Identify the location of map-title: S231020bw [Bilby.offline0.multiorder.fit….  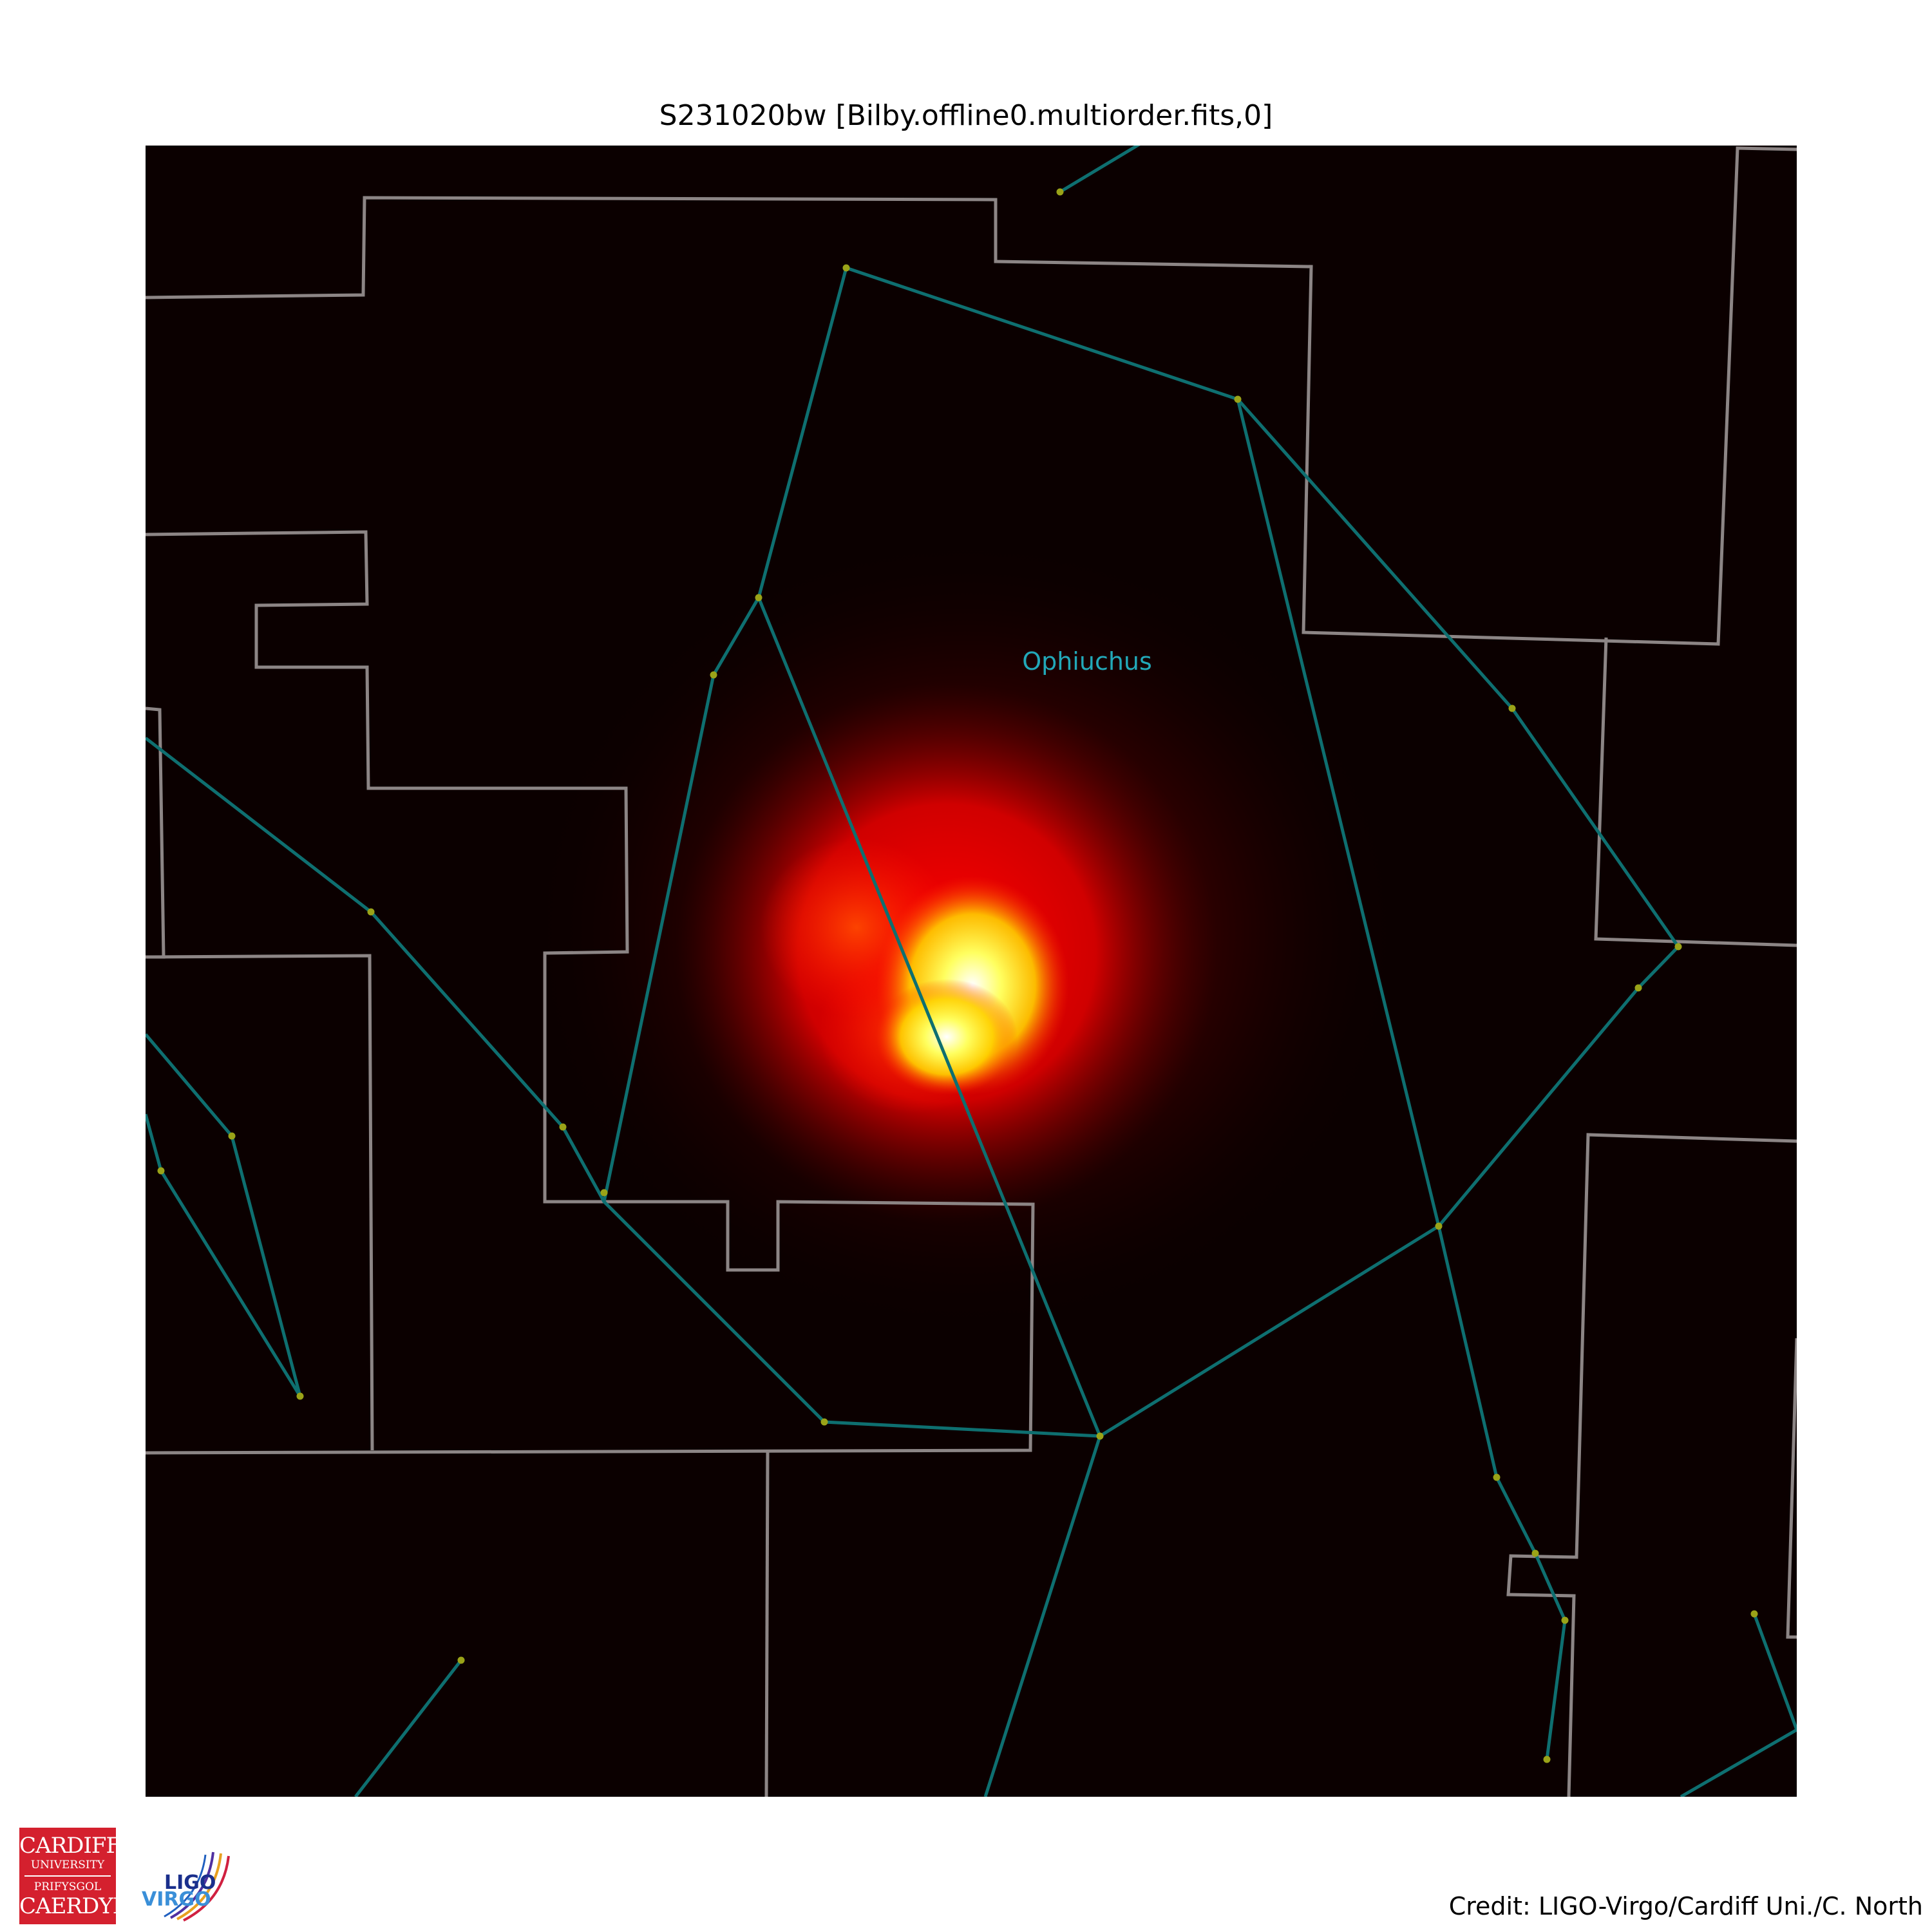
(966, 116).